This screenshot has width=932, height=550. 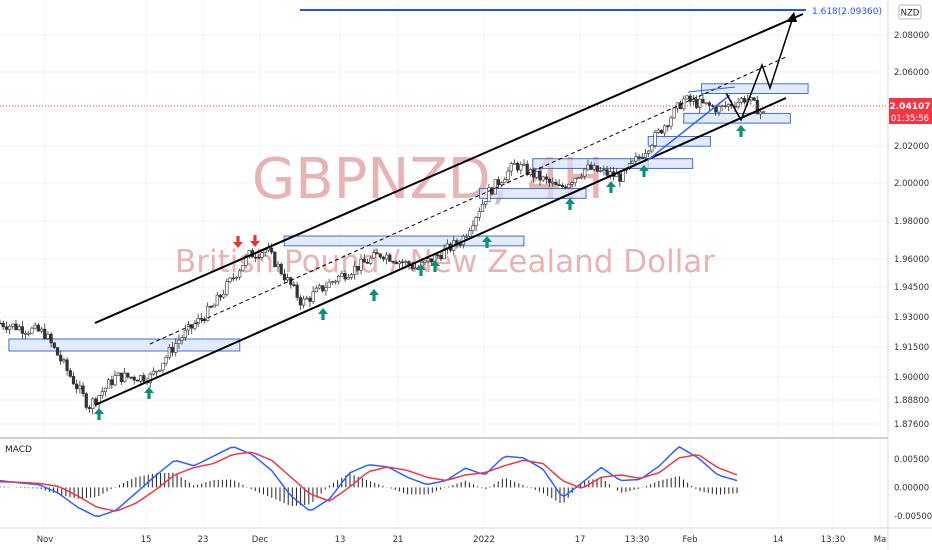 I want to click on price-tick-label: 1.98000, so click(x=911, y=222).